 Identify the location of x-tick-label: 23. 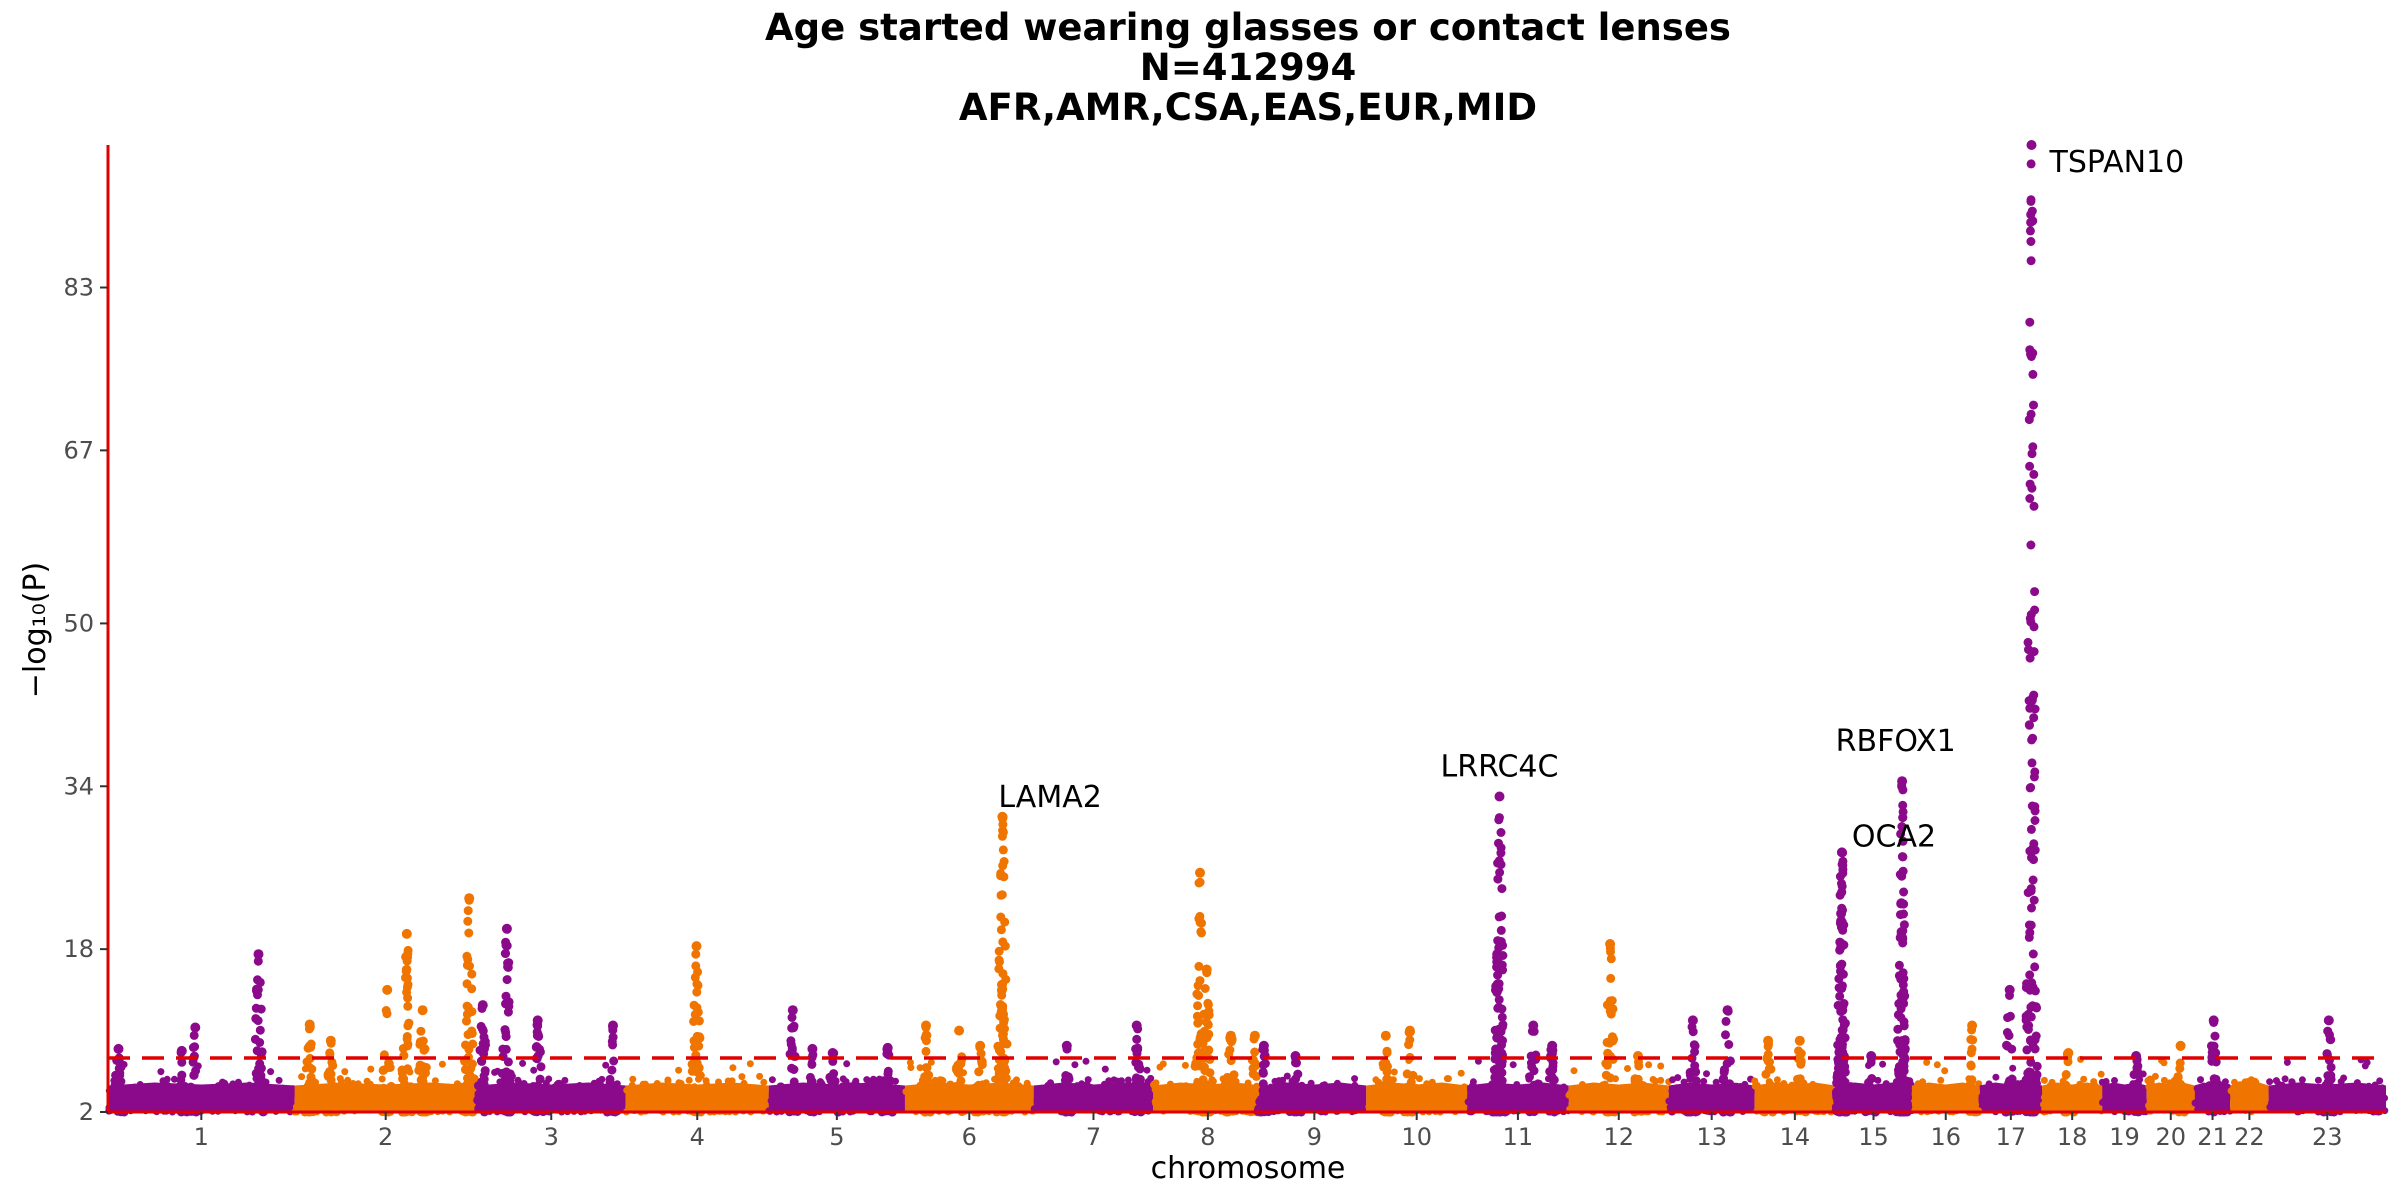
(2327, 1137).